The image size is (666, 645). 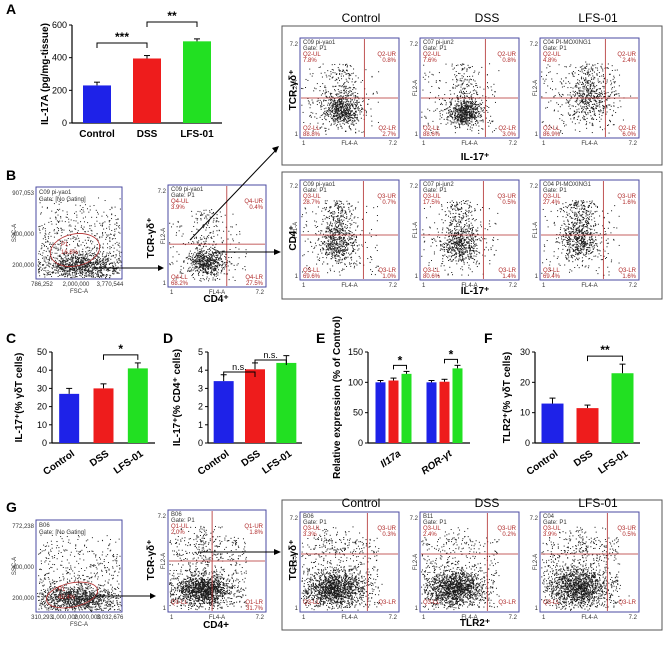 I want to click on sig-label: n.s., so click(x=270, y=355).